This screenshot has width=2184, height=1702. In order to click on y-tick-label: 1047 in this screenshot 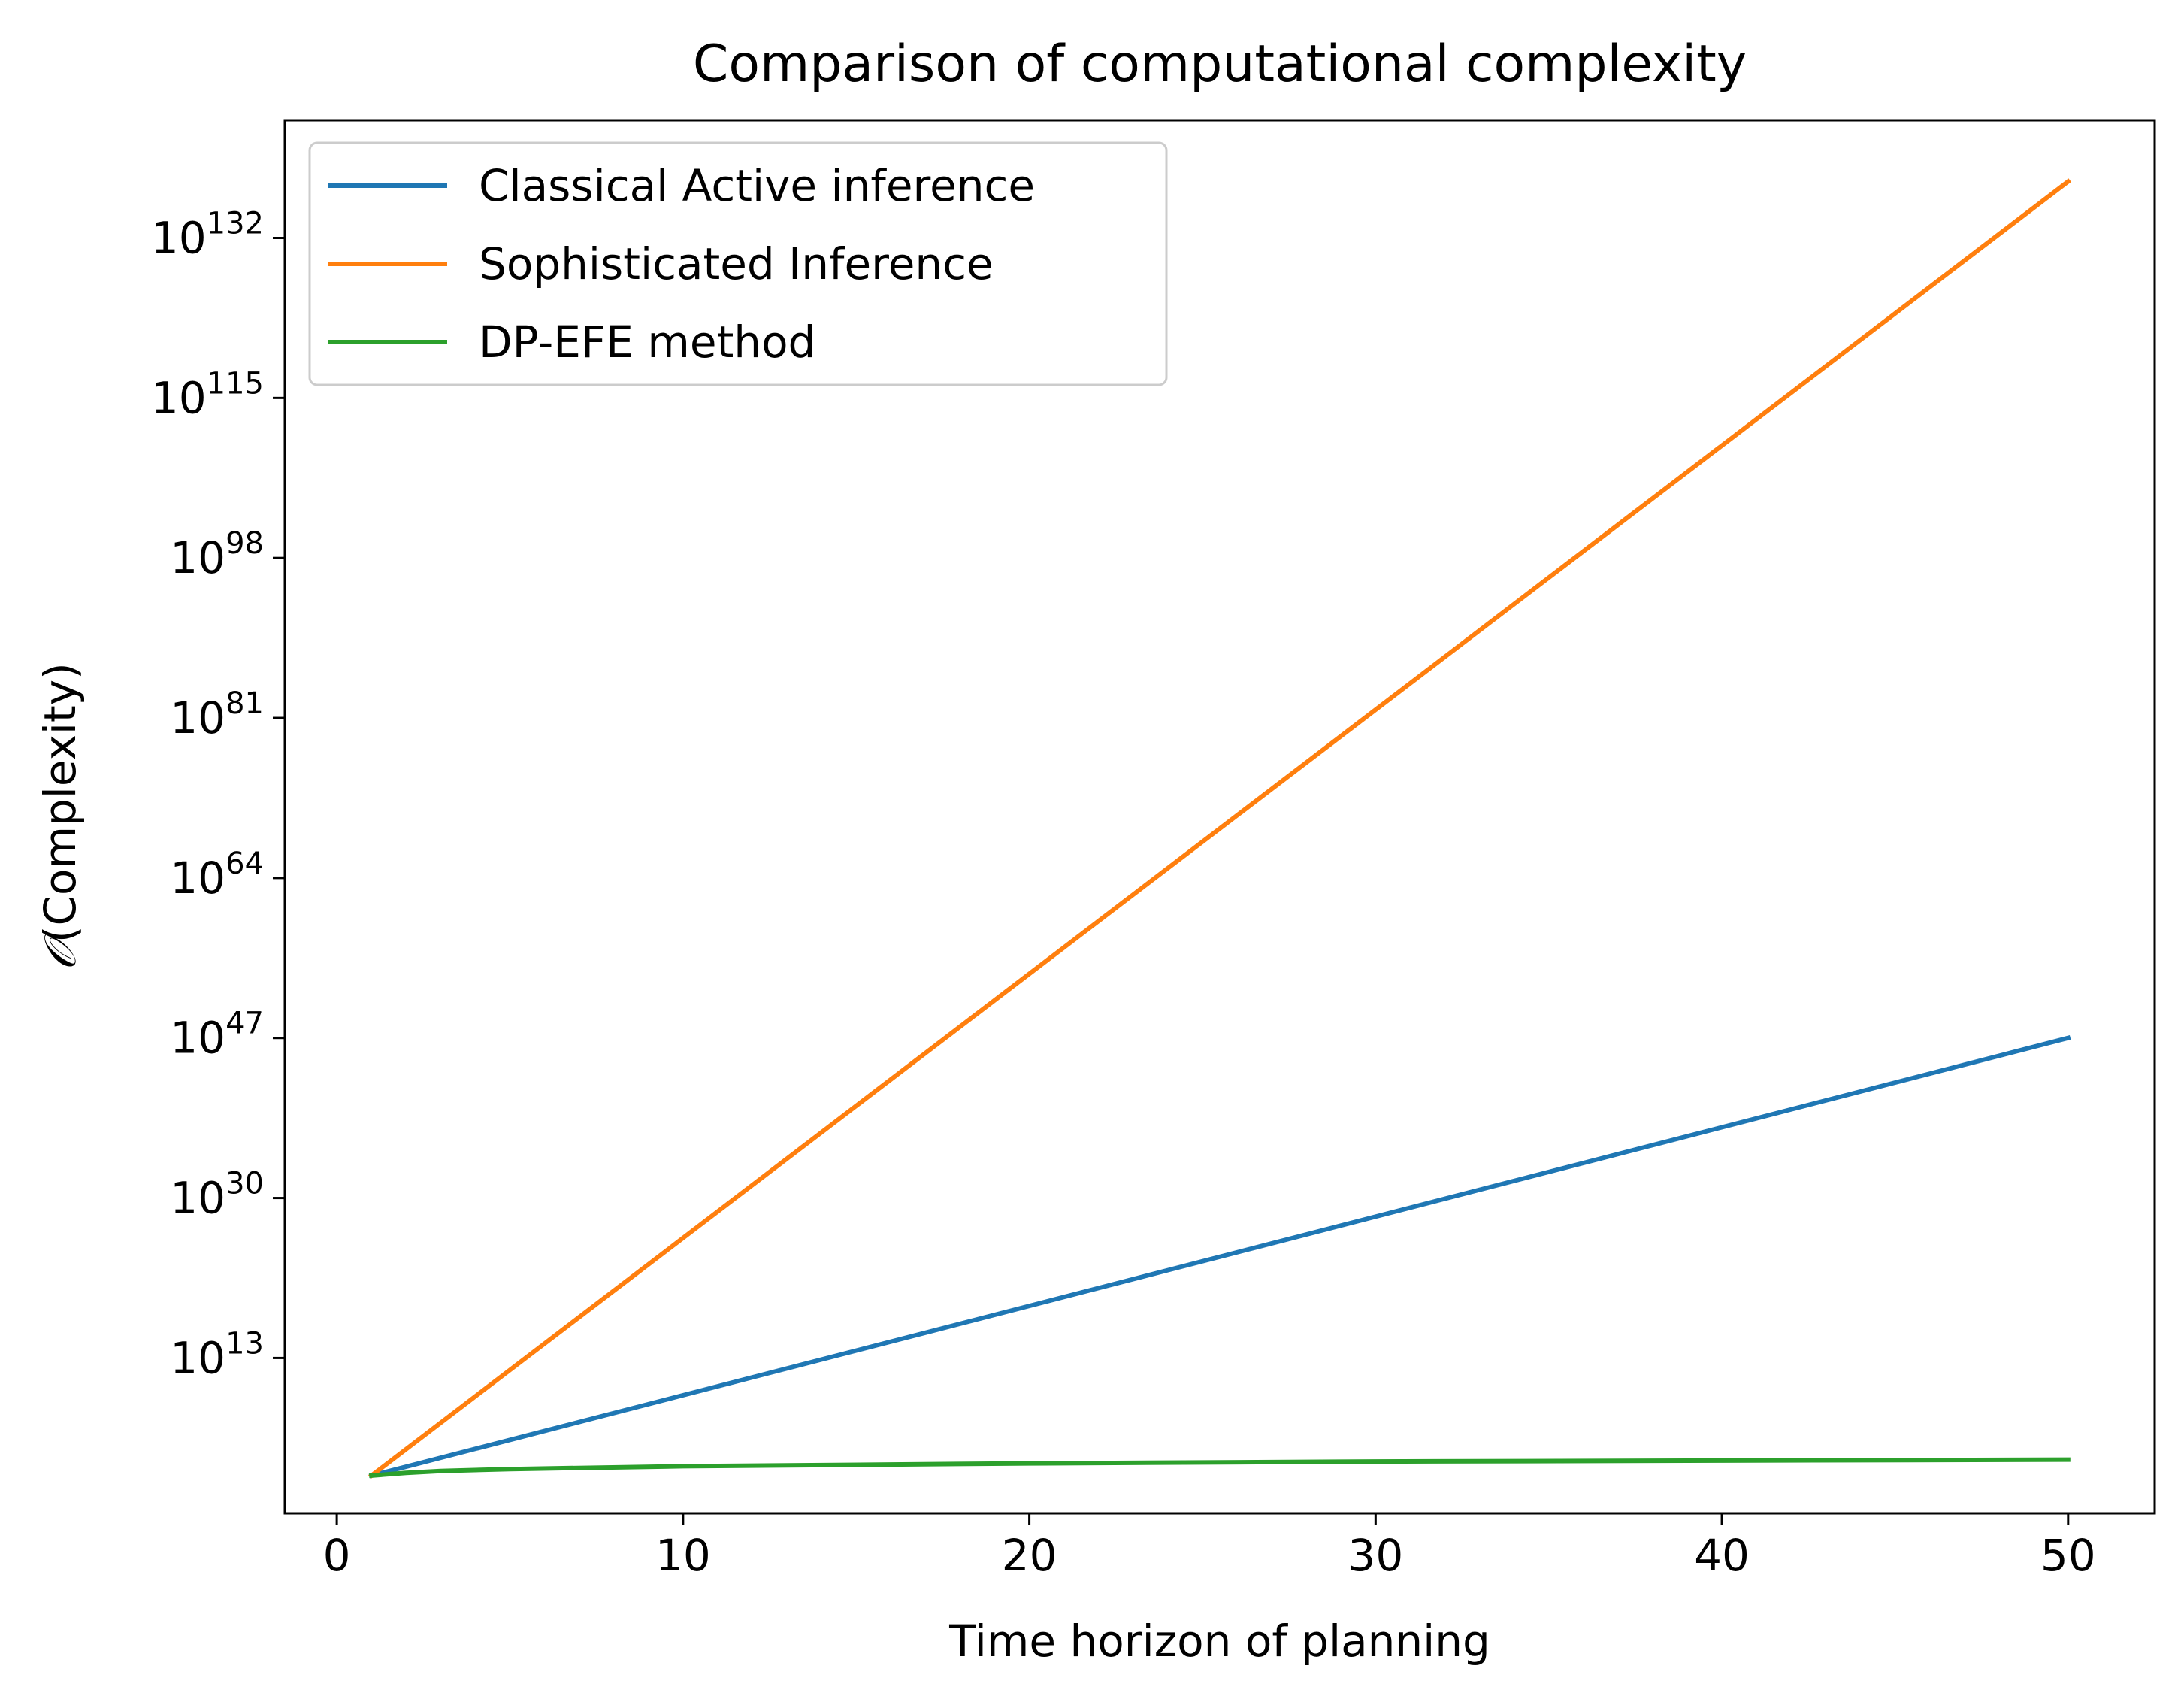, I will do `click(217, 1035)`.